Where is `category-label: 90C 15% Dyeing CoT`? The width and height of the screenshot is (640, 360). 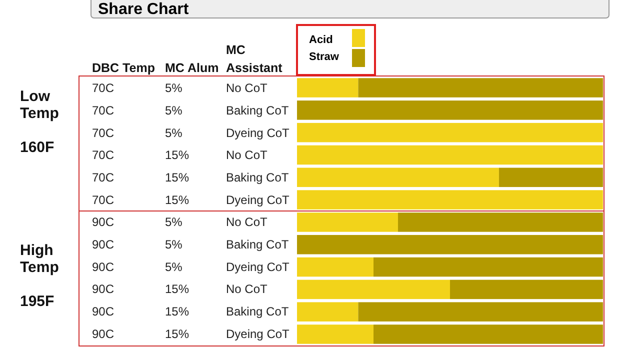 category-label: 90C 15% Dyeing CoT is located at coordinates (191, 333).